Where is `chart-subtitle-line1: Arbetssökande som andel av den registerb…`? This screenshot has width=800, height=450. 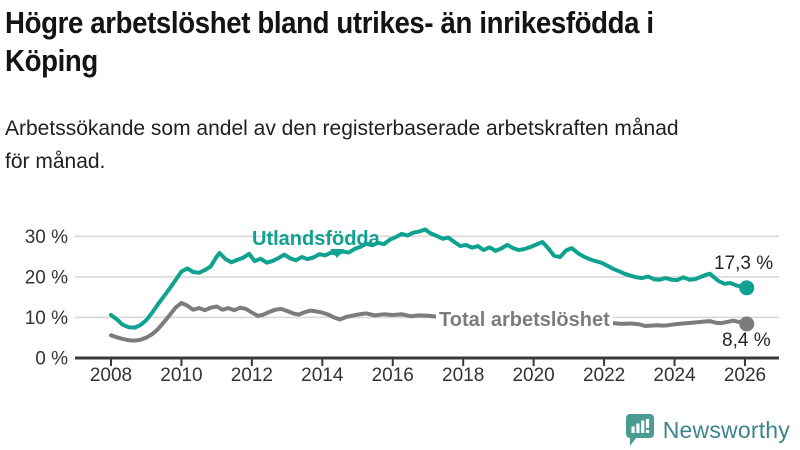
chart-subtitle-line1: Arbetssökande som andel av den registerb… is located at coordinates (342, 128).